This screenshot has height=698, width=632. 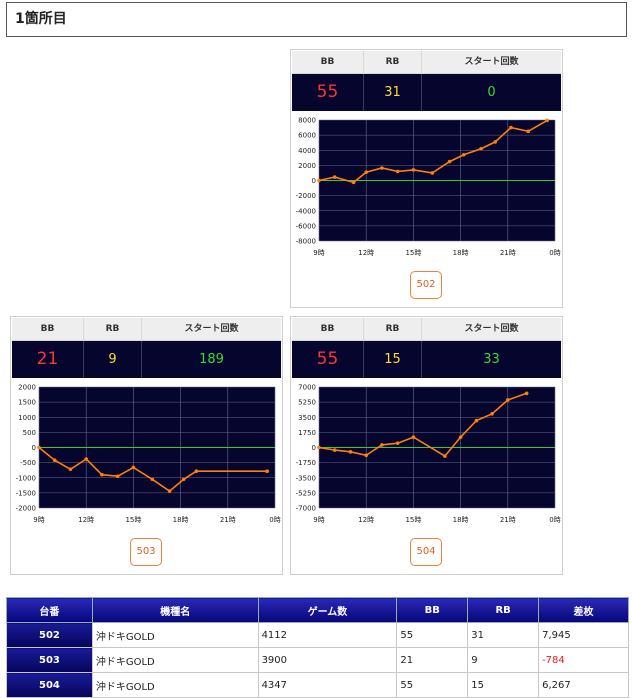 I want to click on machine-number: 504, so click(x=49, y=685).